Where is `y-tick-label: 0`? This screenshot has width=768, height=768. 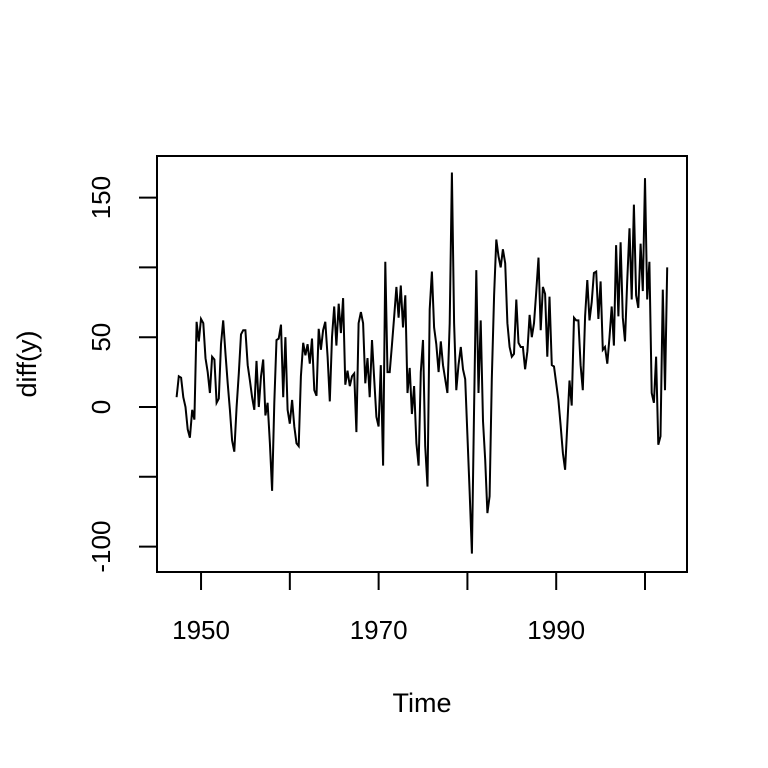 y-tick-label: 0 is located at coordinates (101, 407).